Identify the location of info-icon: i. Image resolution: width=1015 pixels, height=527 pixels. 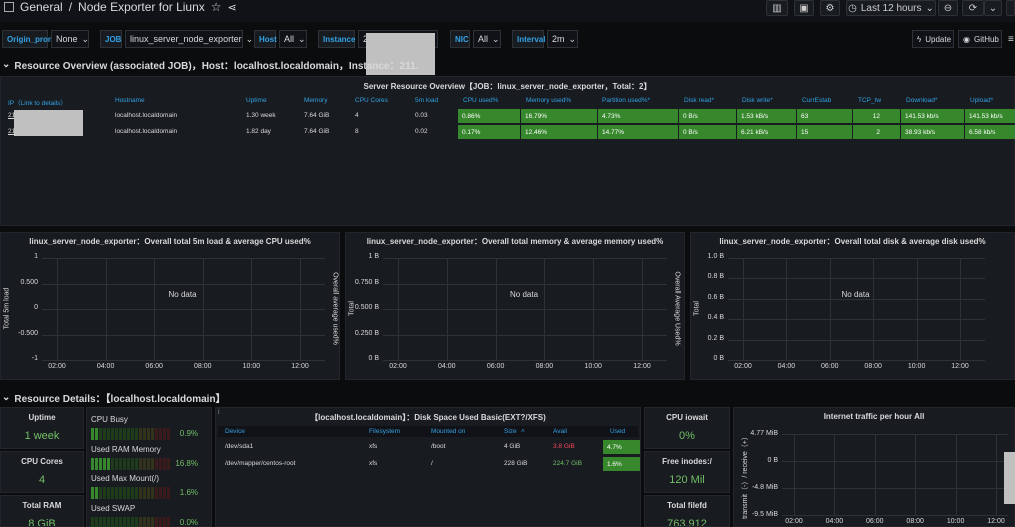
(219, 412).